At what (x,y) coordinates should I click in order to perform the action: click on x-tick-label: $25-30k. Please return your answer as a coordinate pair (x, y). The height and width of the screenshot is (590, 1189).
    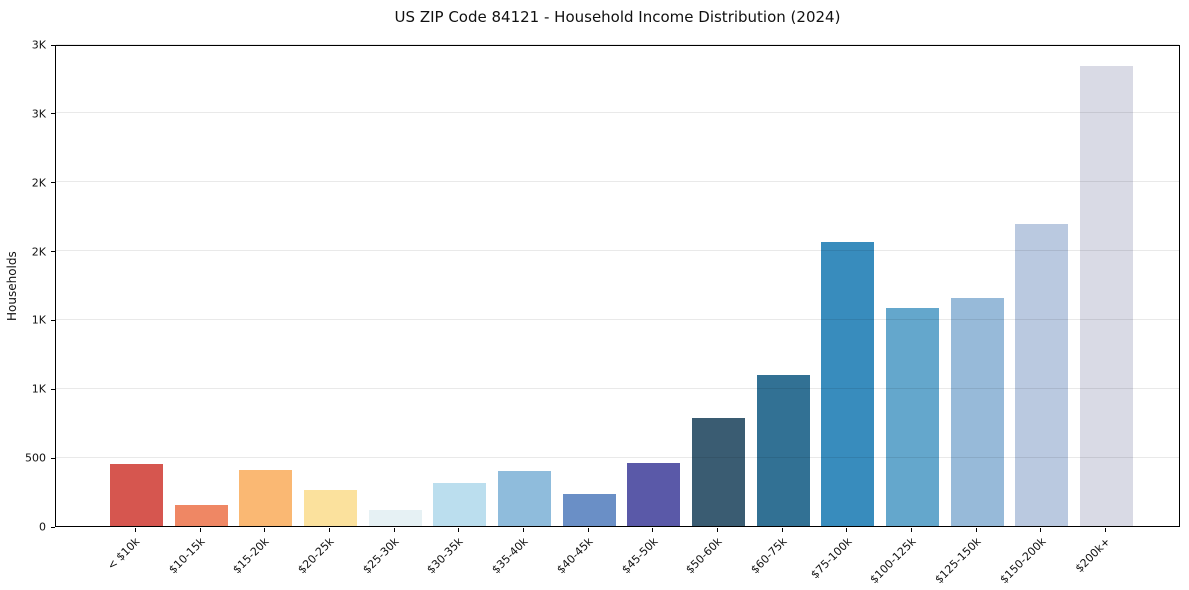
    Looking at the image, I should click on (381, 556).